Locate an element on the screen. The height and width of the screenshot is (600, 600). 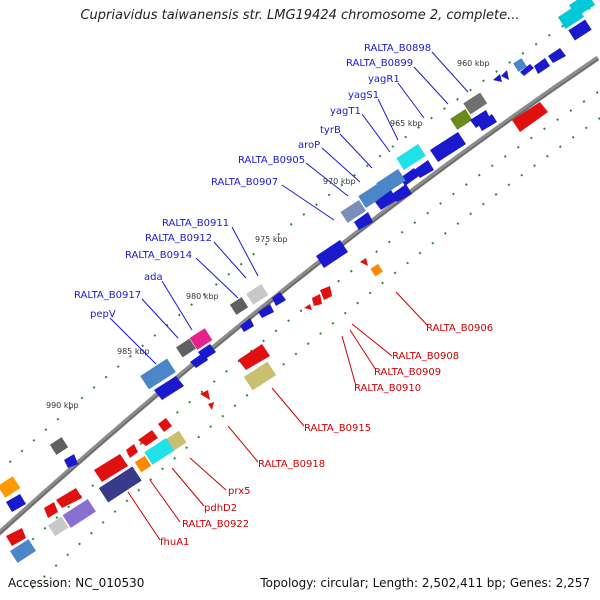
gene-label: pdhD2 is located at coordinates (220, 508).